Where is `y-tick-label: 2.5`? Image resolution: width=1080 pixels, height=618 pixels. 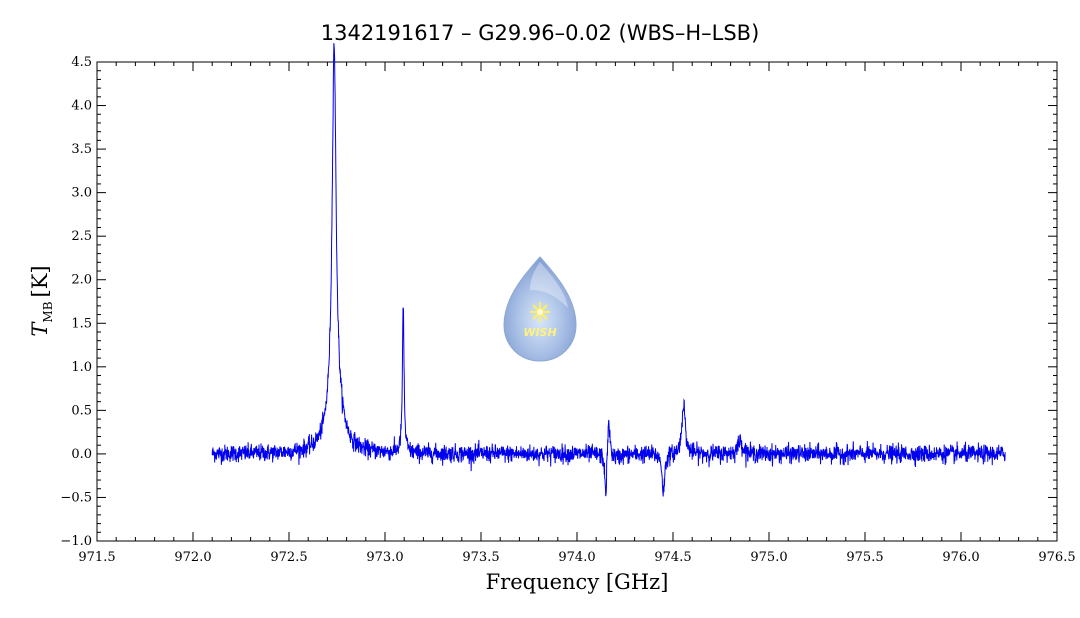
y-tick-label: 2.5 is located at coordinates (81, 236).